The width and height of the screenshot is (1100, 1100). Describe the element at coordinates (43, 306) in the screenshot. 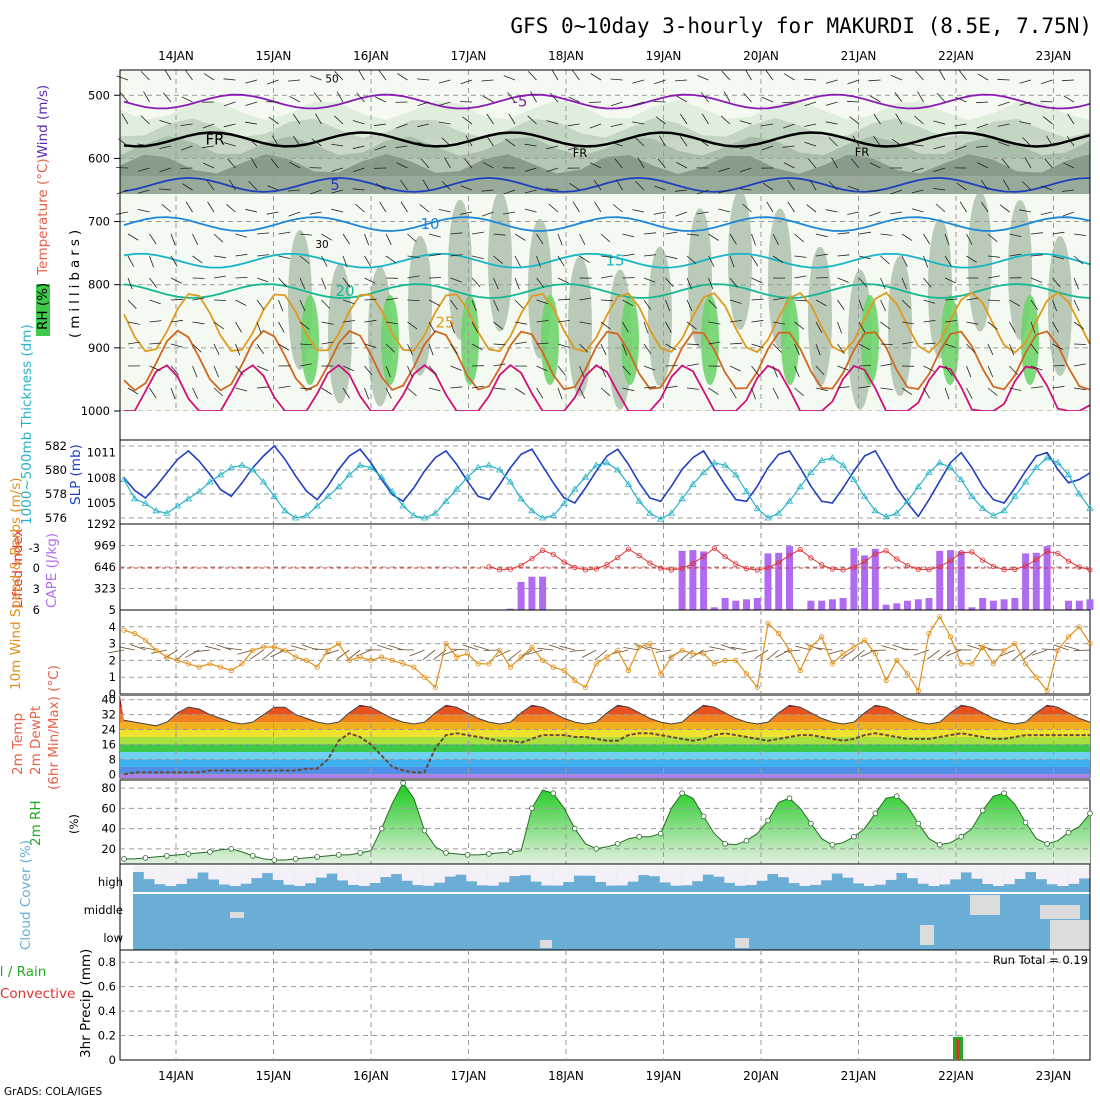

I see `rh-label: RH (%)` at that location.